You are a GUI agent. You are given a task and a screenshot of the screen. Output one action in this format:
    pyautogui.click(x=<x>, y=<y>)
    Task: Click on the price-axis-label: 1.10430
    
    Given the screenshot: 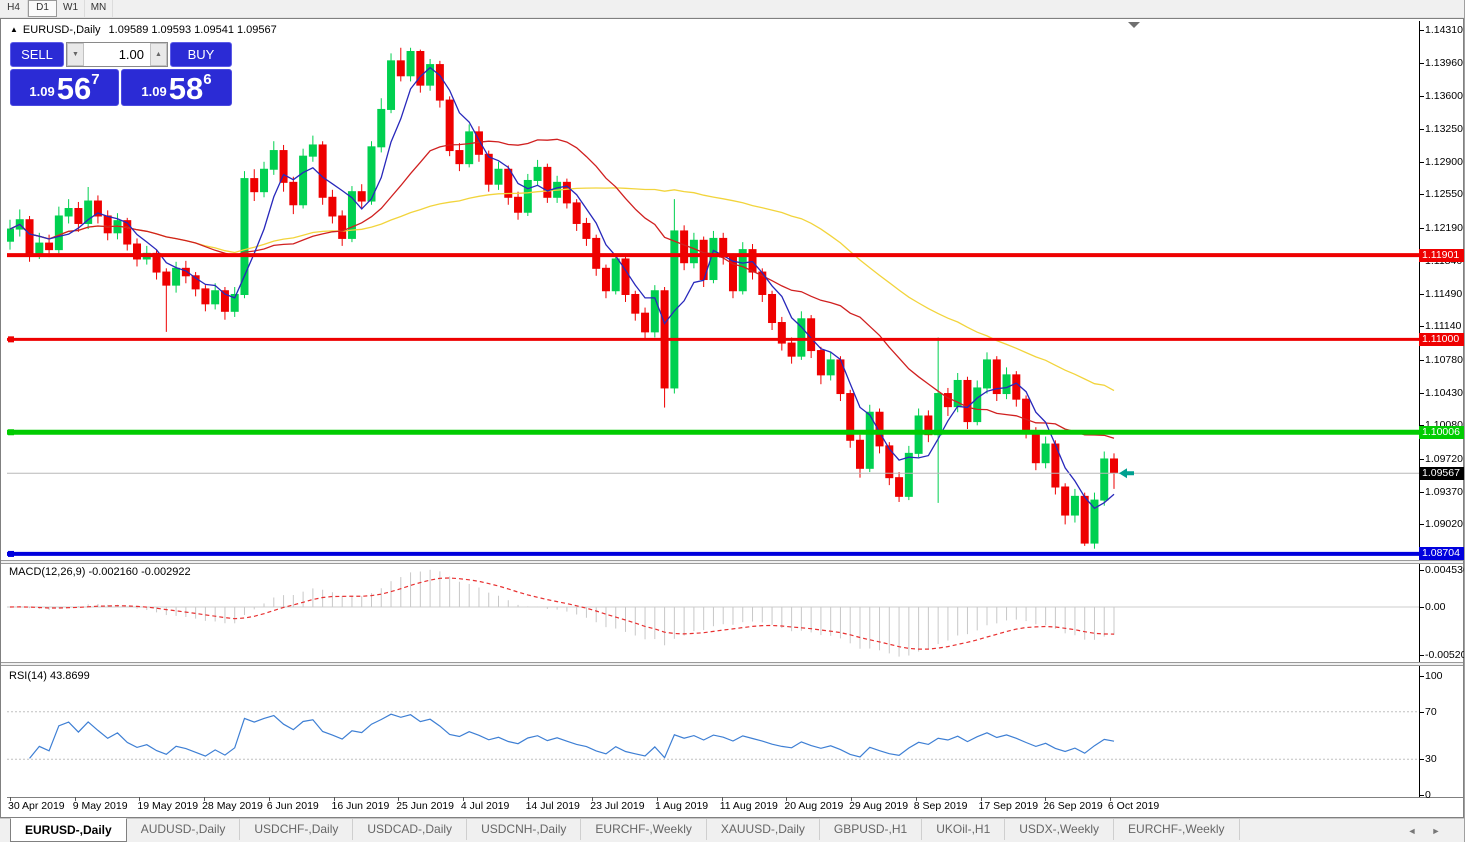 What is the action you would take?
    pyautogui.click(x=1444, y=392)
    